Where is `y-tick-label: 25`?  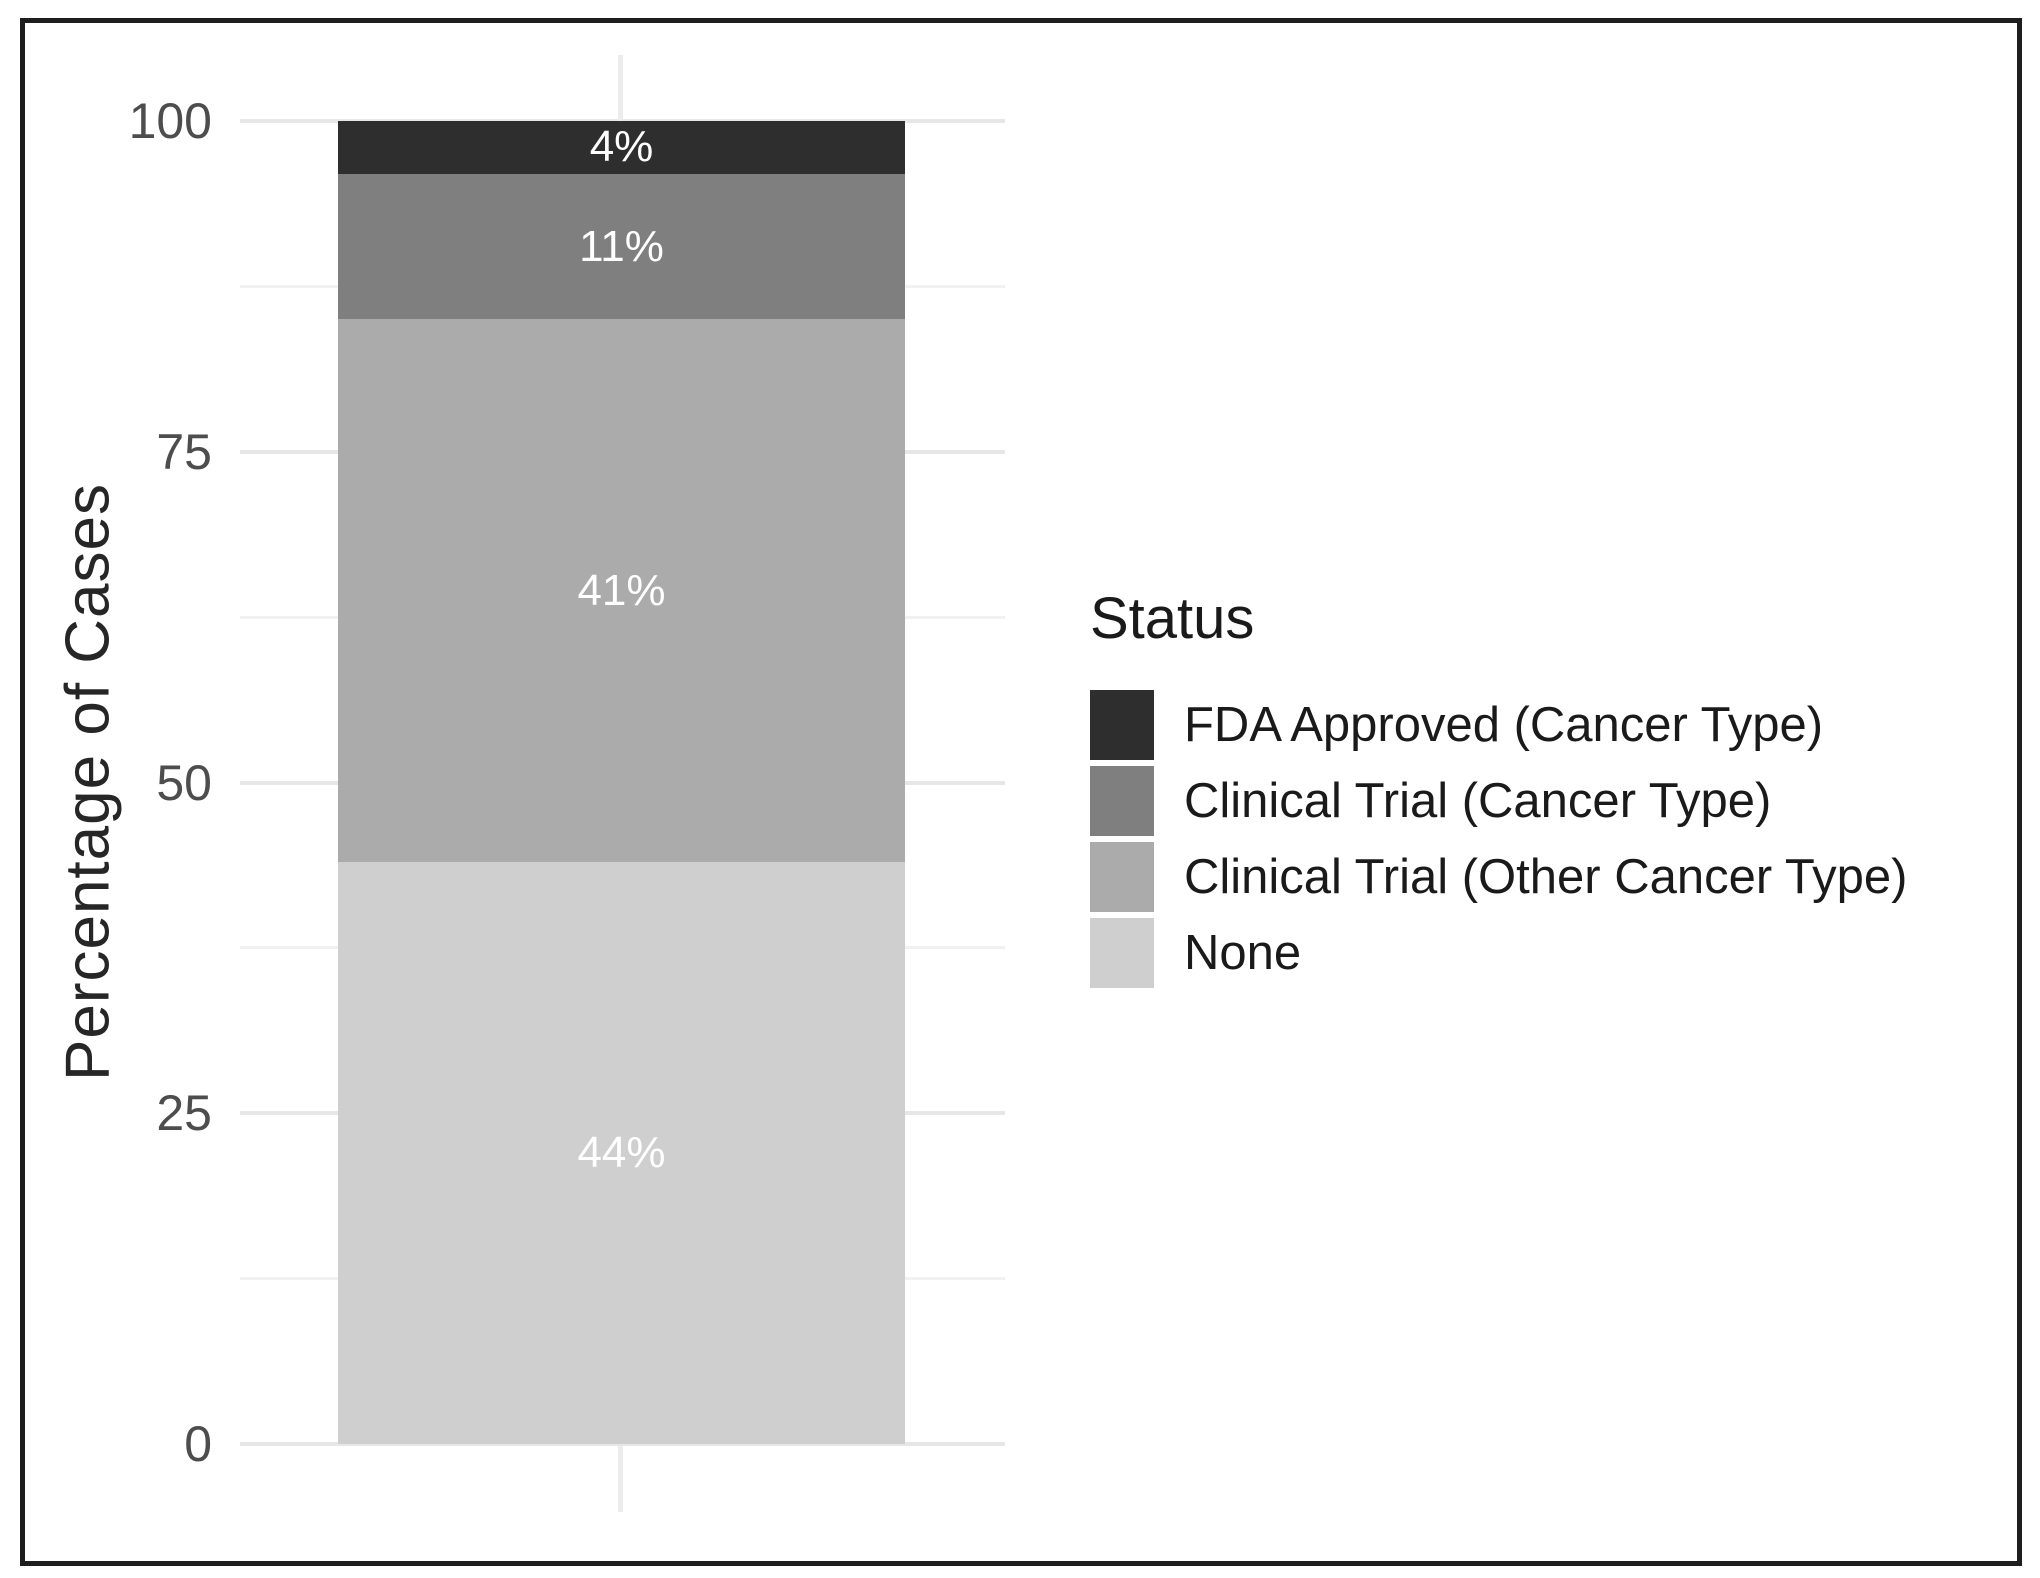 y-tick-label: 25 is located at coordinates (184, 1113).